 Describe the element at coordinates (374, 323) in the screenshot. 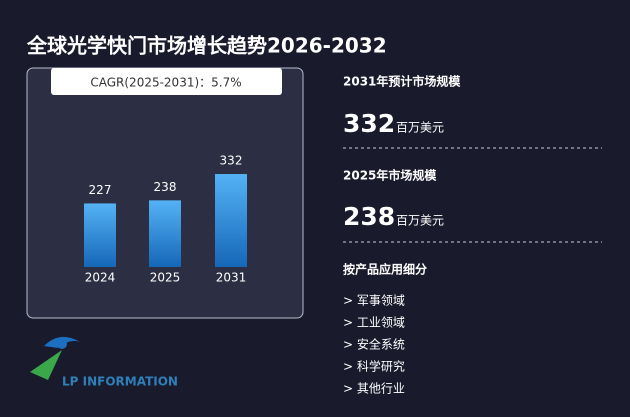

I see `segment-item: > 工业领域` at that location.